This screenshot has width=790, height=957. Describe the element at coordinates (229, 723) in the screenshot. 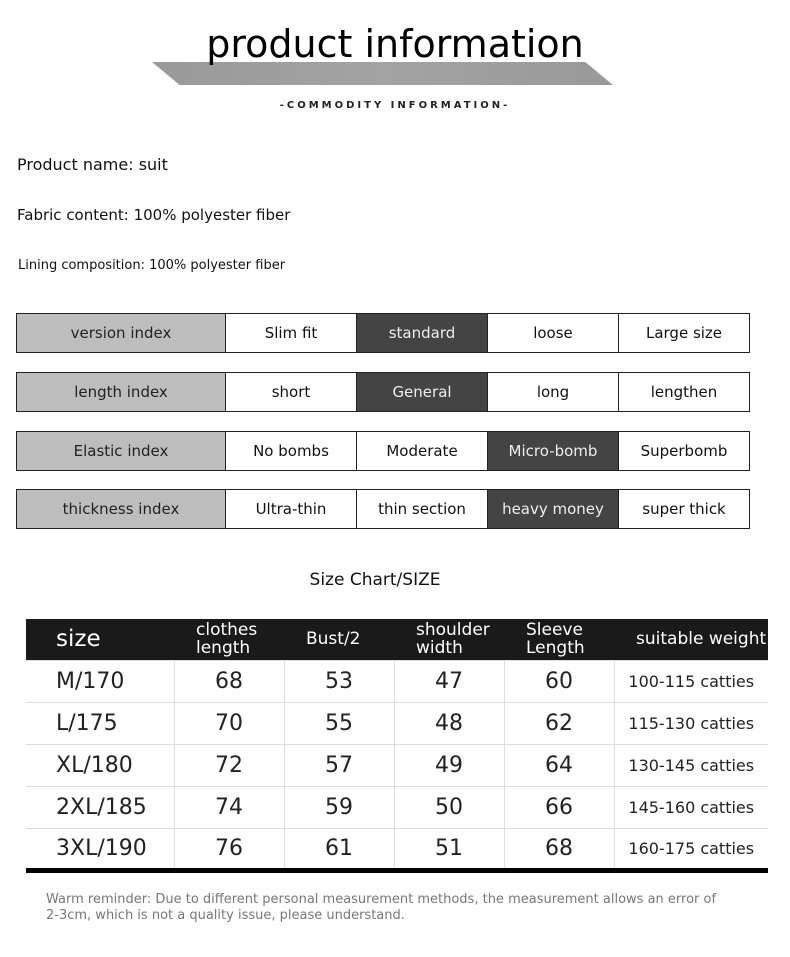

I see `table-cell: 70` at that location.